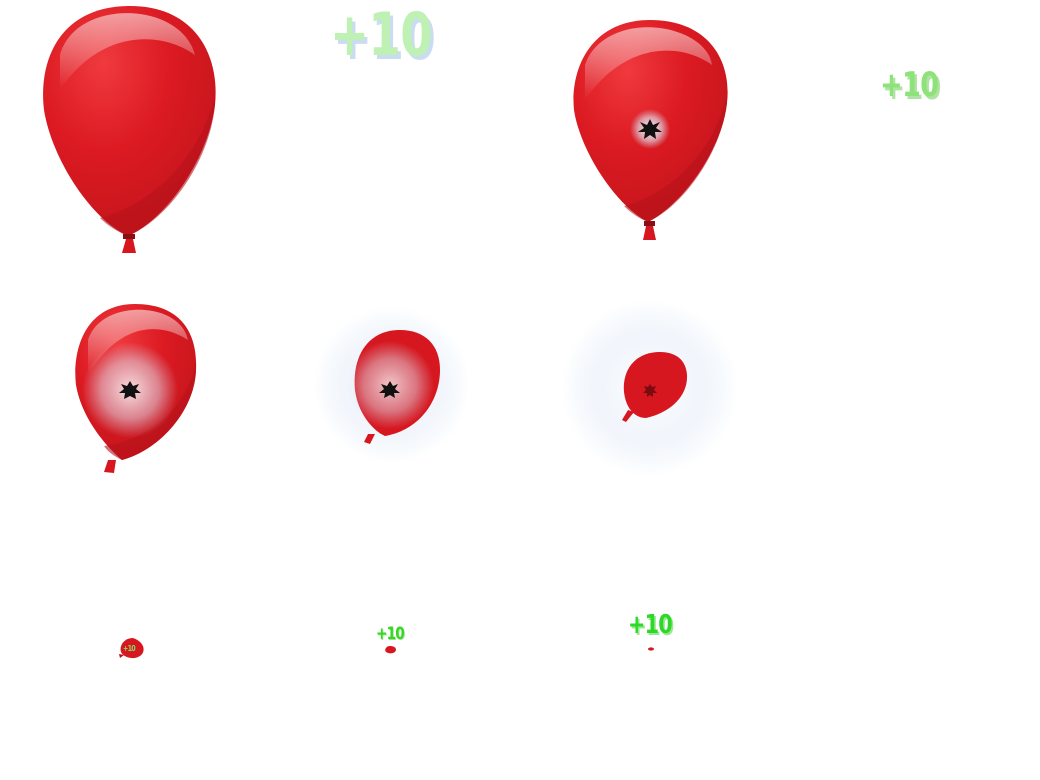  I want to click on puncture-burst, so click(650, 129).